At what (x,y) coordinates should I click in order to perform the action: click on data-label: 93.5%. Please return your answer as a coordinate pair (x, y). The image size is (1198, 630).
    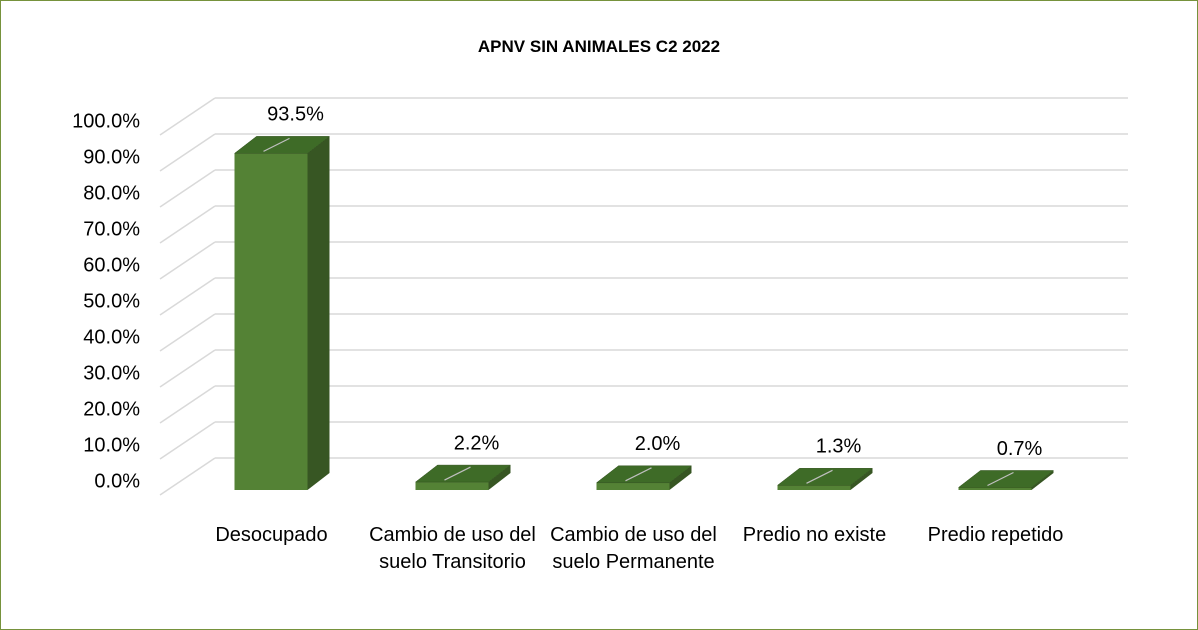
    Looking at the image, I should click on (295, 115).